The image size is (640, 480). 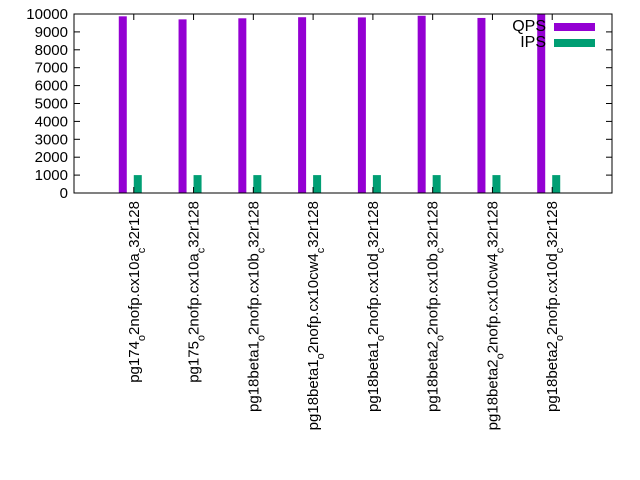 I want to click on x-tick-label: pg18beta1o2nofp.cx10dc32r128, so click(x=376, y=306).